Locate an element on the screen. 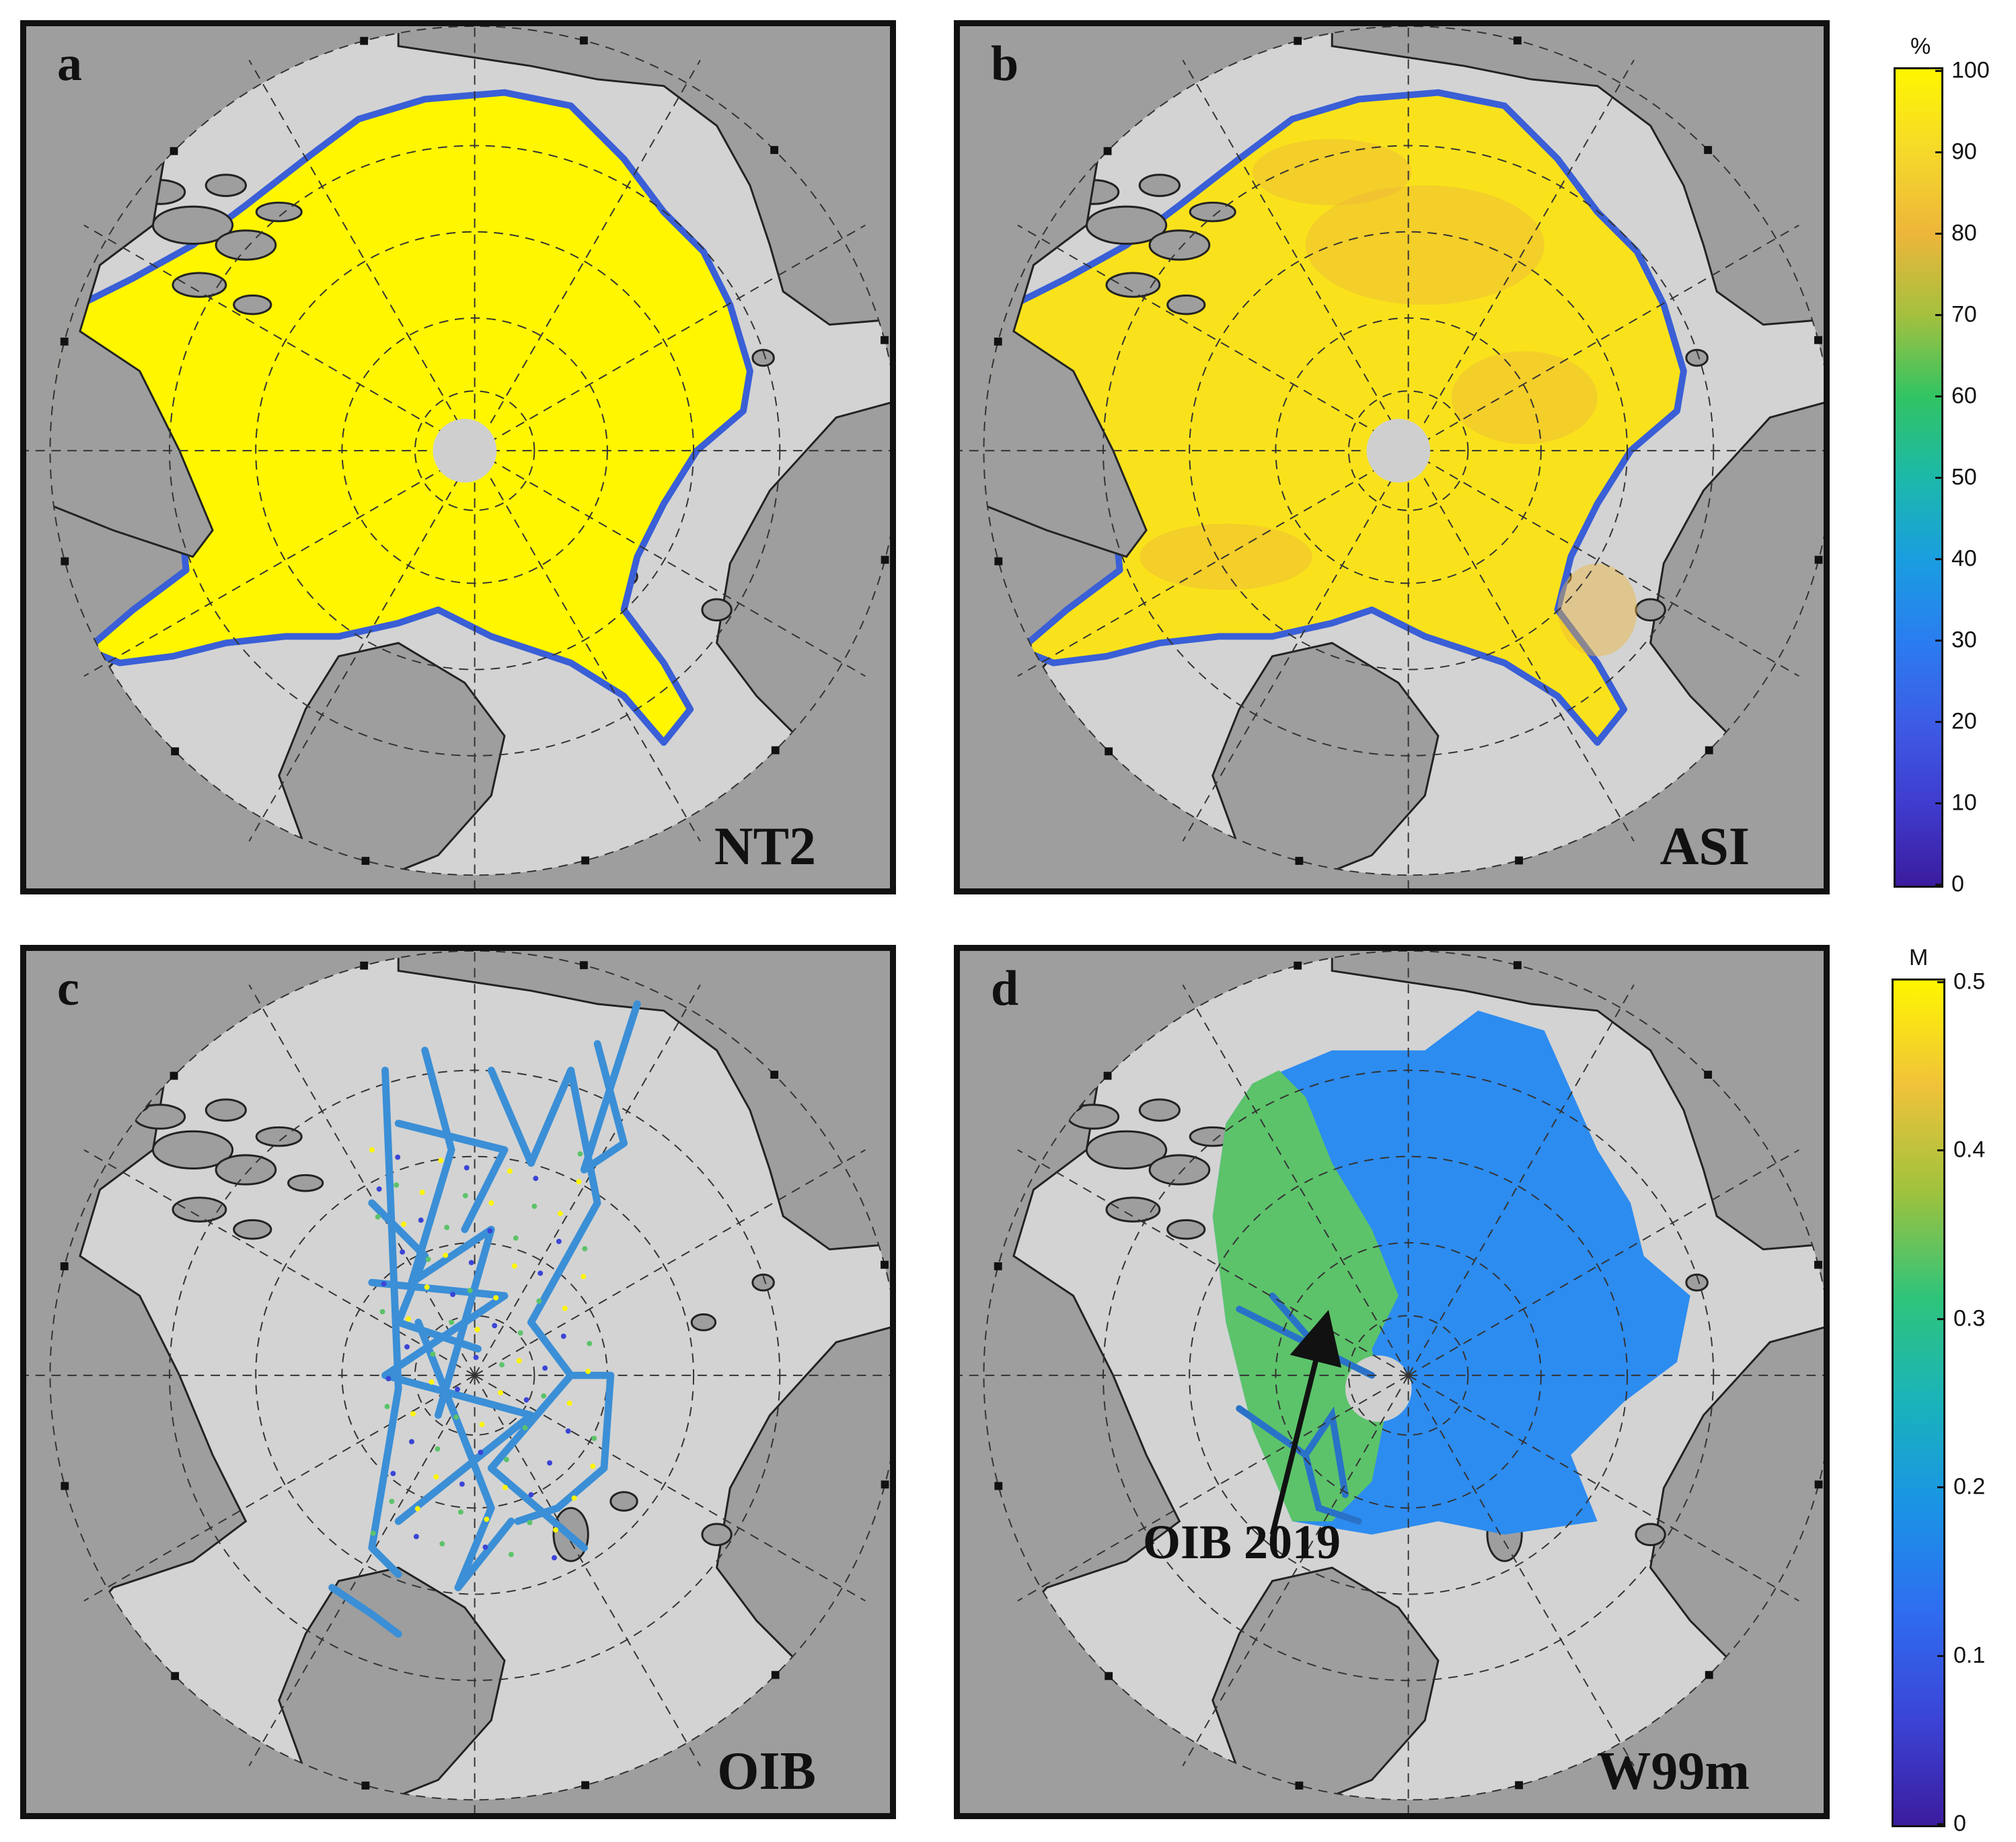  panel-title: W99m is located at coordinates (1673, 1771).